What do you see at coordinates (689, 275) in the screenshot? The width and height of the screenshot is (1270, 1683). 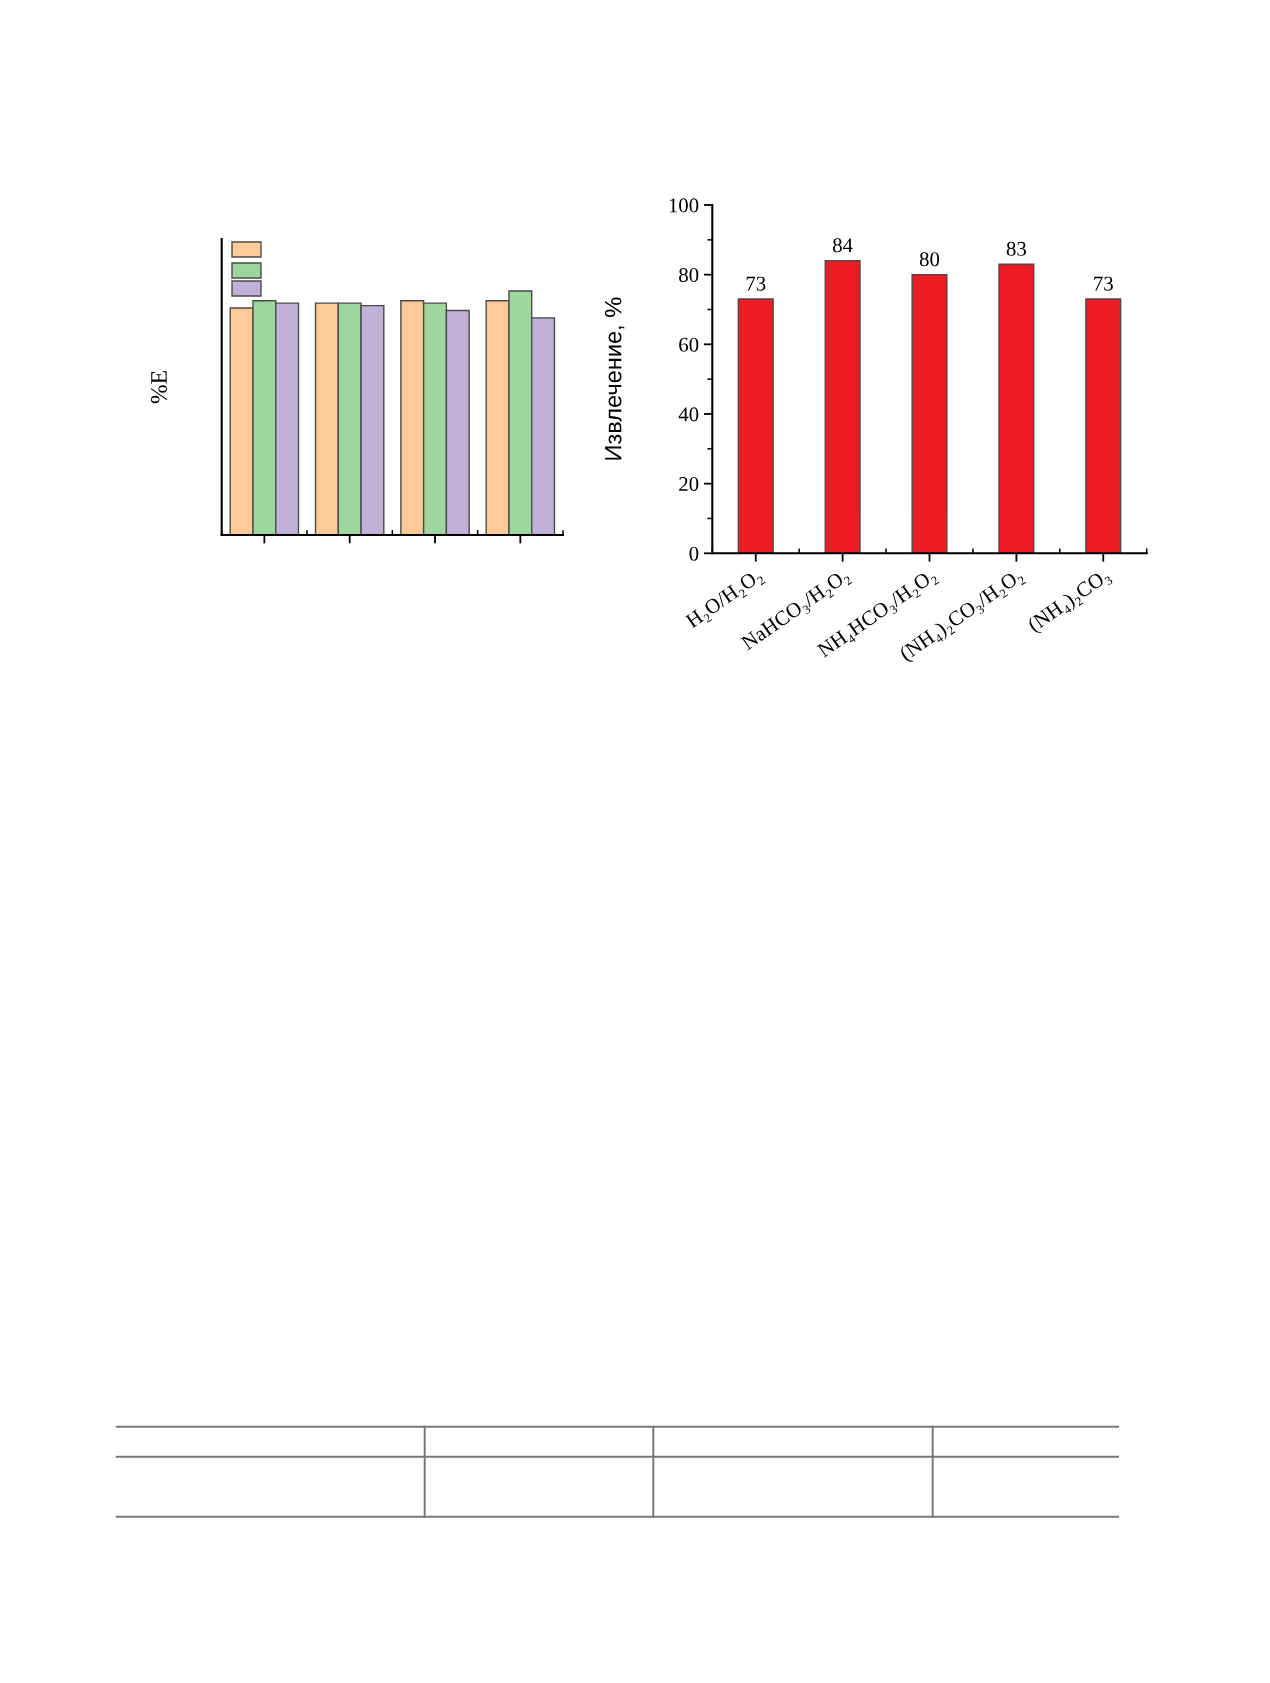 I see `y-tick-label: 80` at bounding box center [689, 275].